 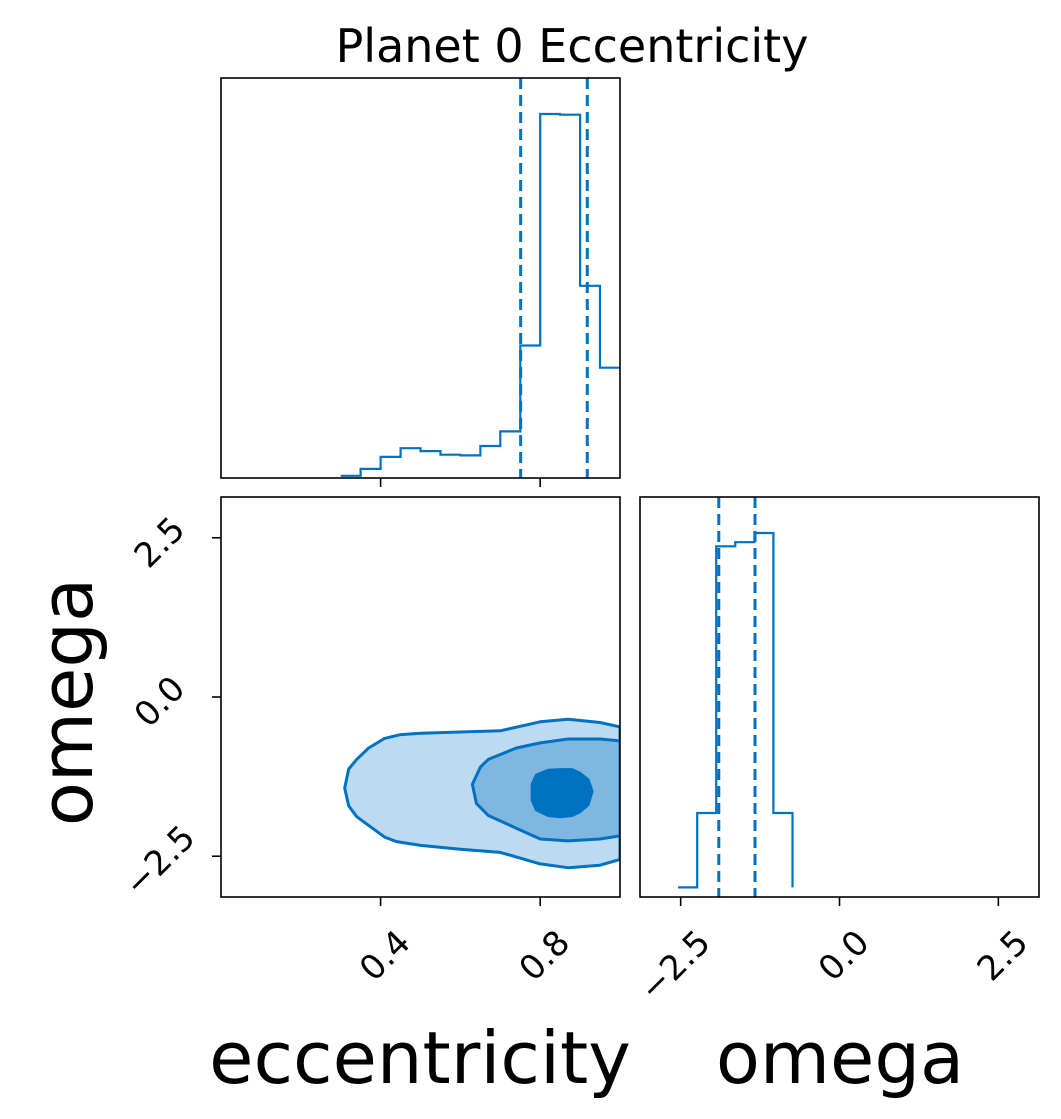 What do you see at coordinates (1003, 956) in the screenshot?
I see `x-tick-label-omega-2: 2.5` at bounding box center [1003, 956].